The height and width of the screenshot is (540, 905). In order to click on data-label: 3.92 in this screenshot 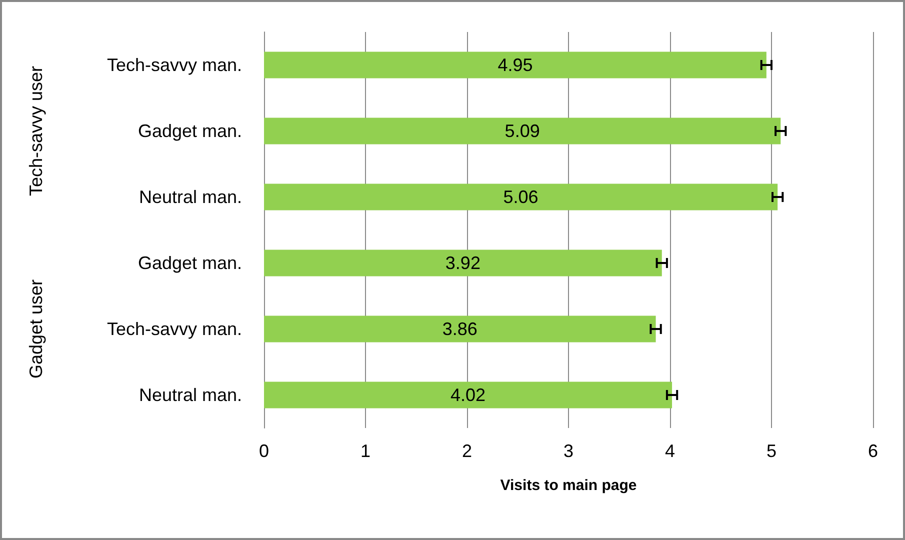, I will do `click(462, 263)`.